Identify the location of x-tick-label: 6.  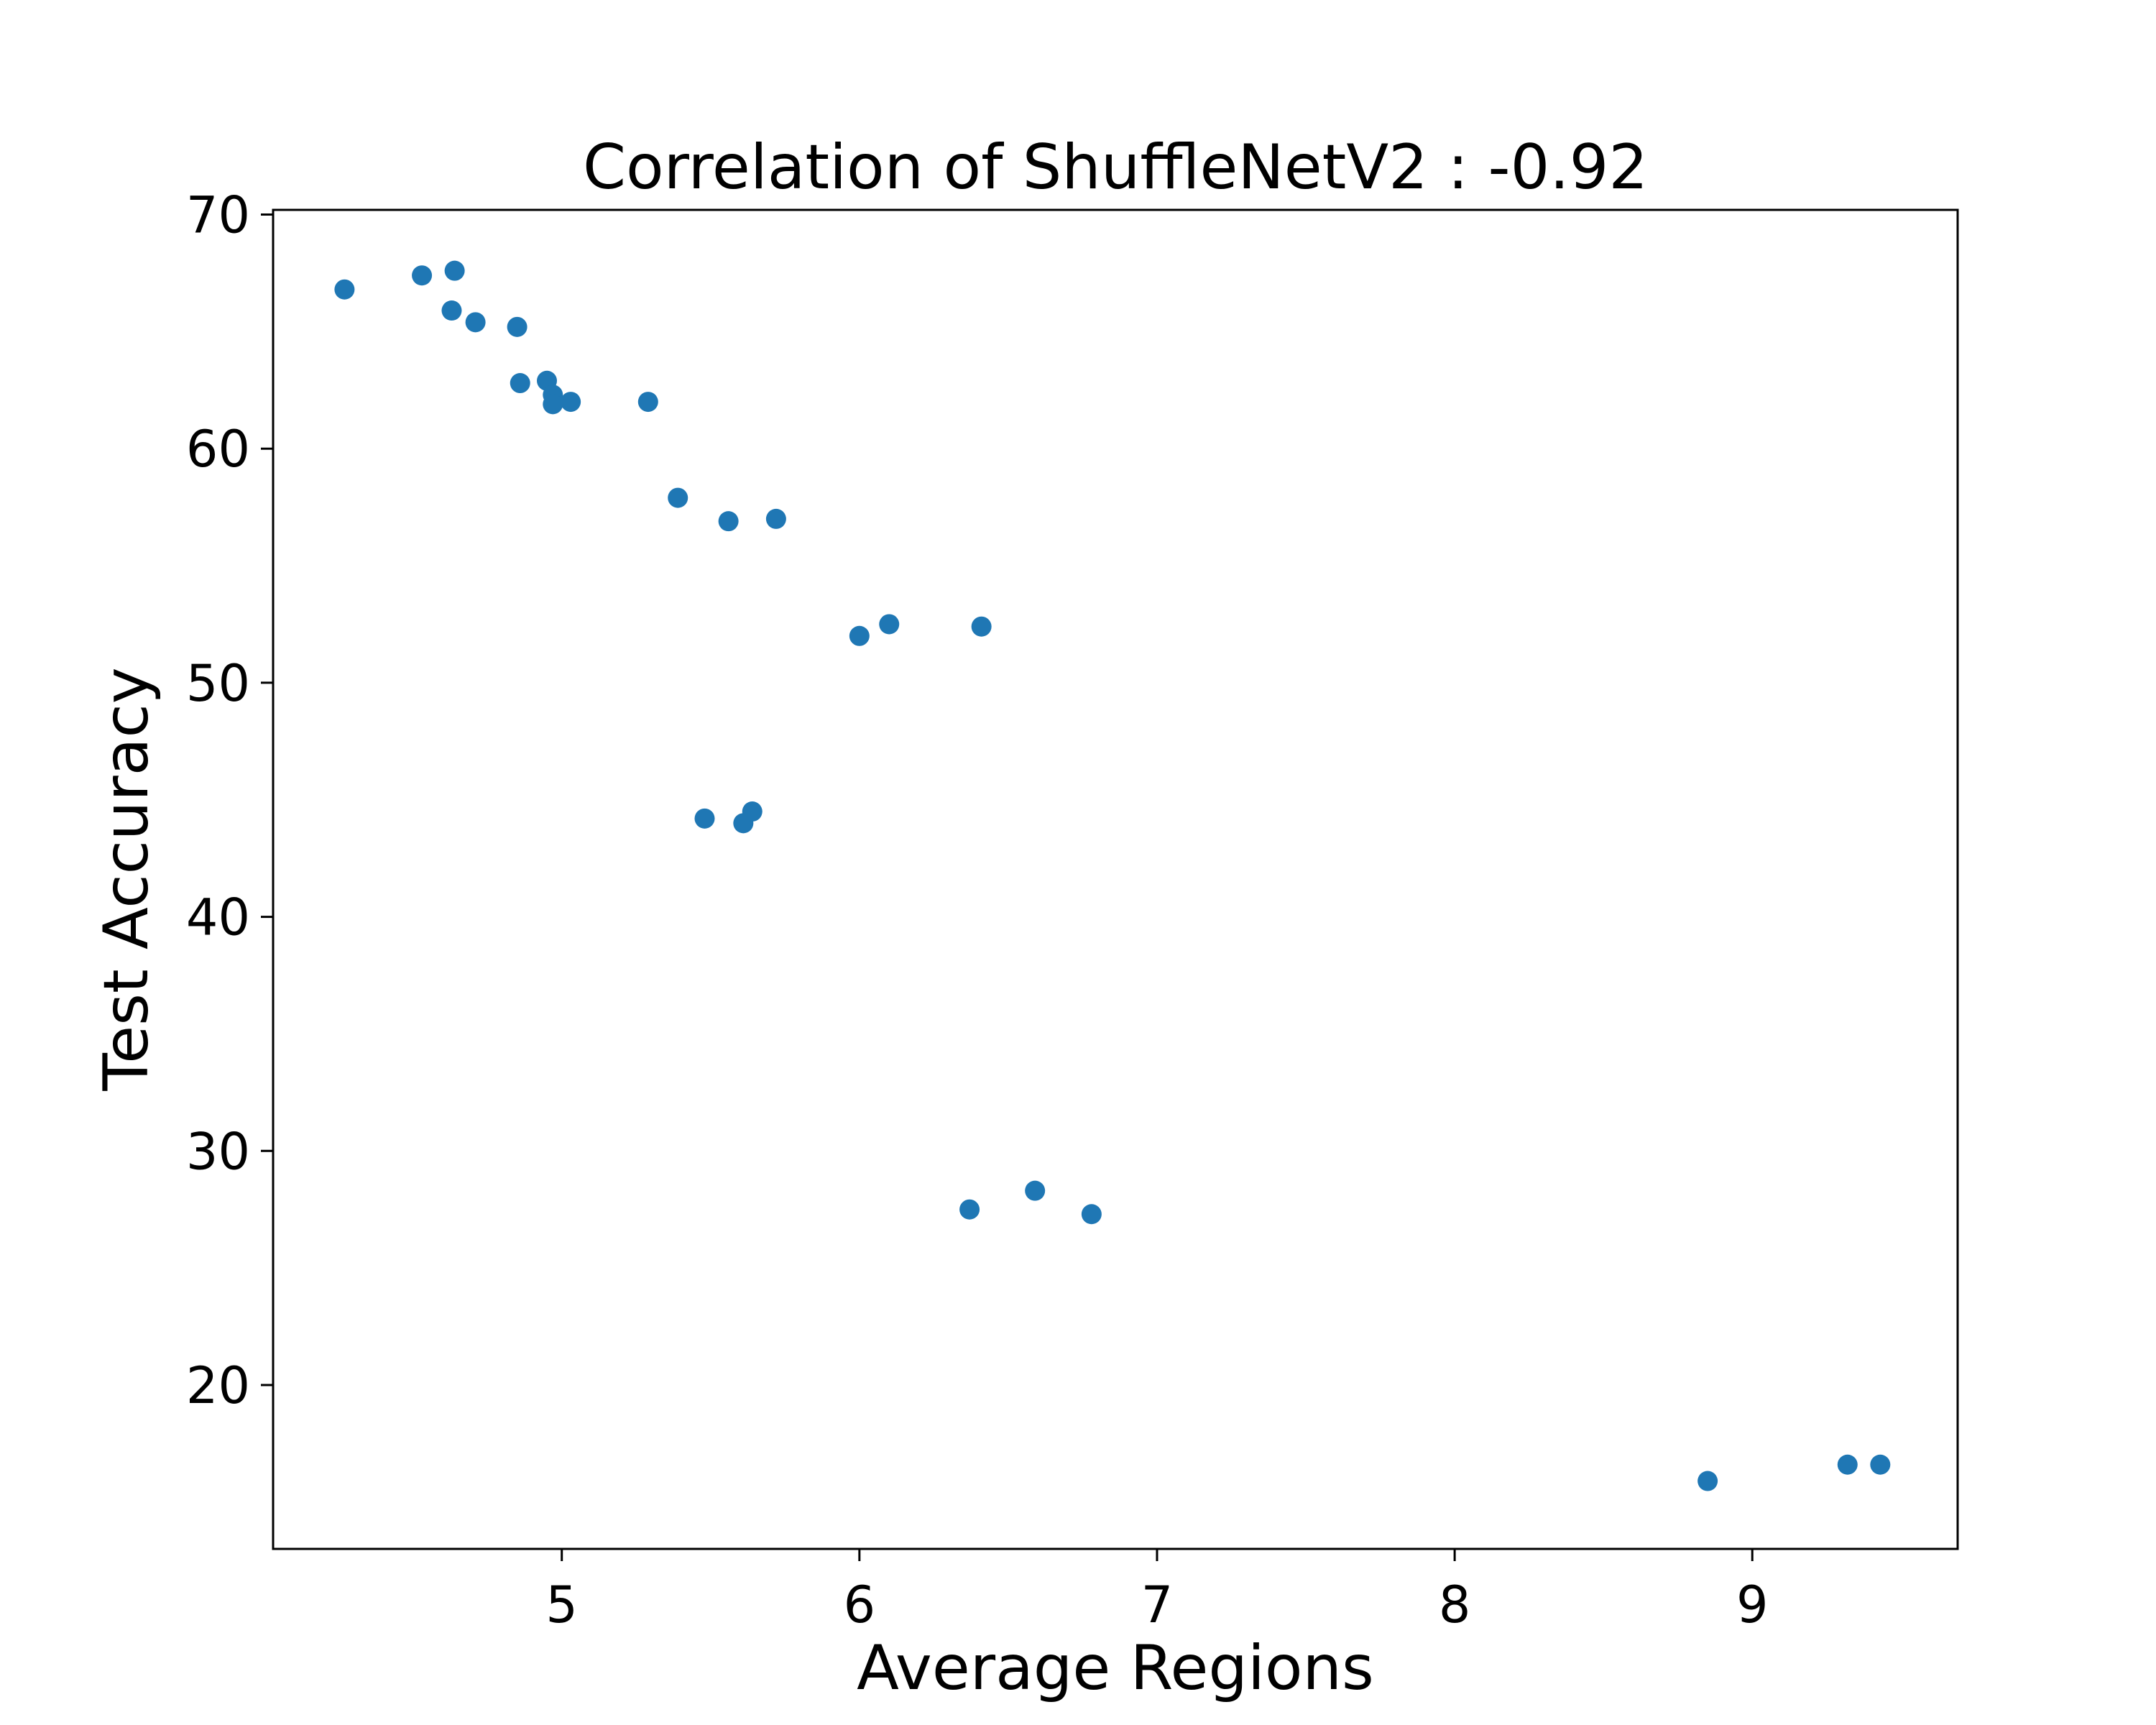
(860, 1605).